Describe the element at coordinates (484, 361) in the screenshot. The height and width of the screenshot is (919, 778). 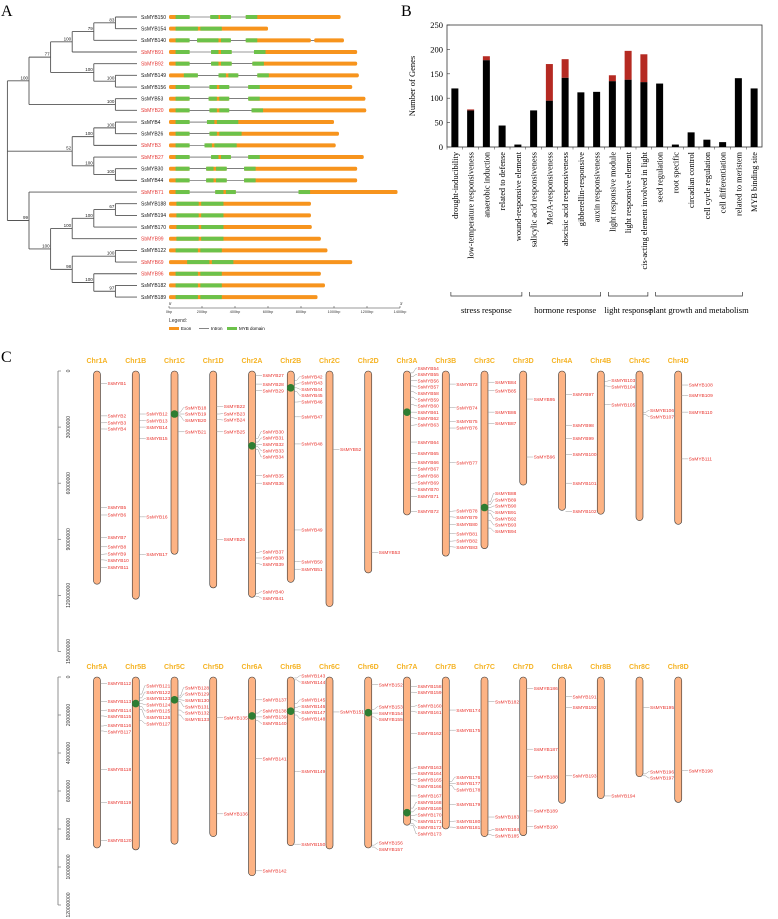
I see `chromosome-name: Chr3C` at that location.